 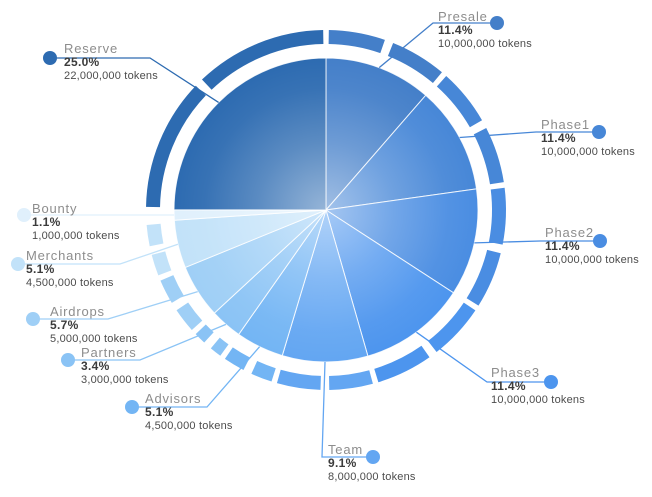 What do you see at coordinates (76, 236) in the screenshot?
I see `slice-tokens: 1,000,000 tokens` at bounding box center [76, 236].